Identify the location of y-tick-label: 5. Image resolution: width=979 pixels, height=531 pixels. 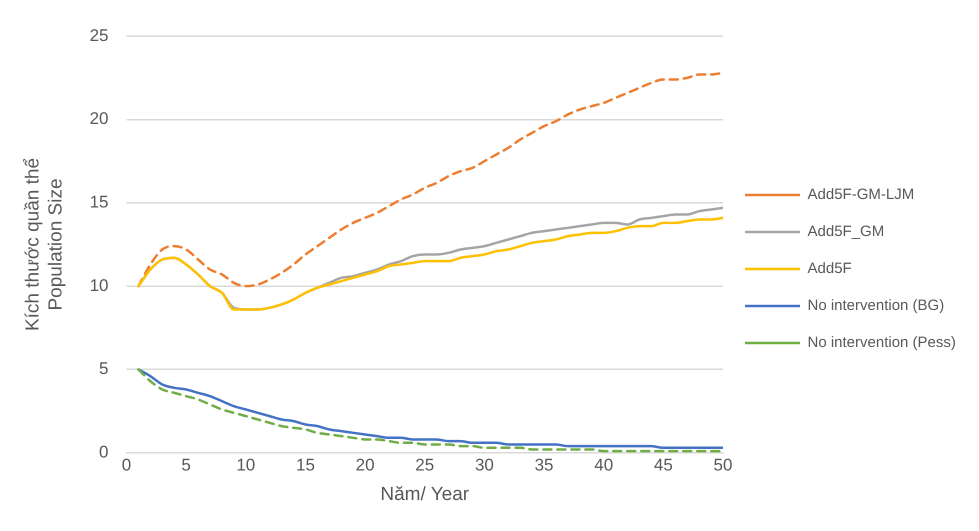
(104, 368).